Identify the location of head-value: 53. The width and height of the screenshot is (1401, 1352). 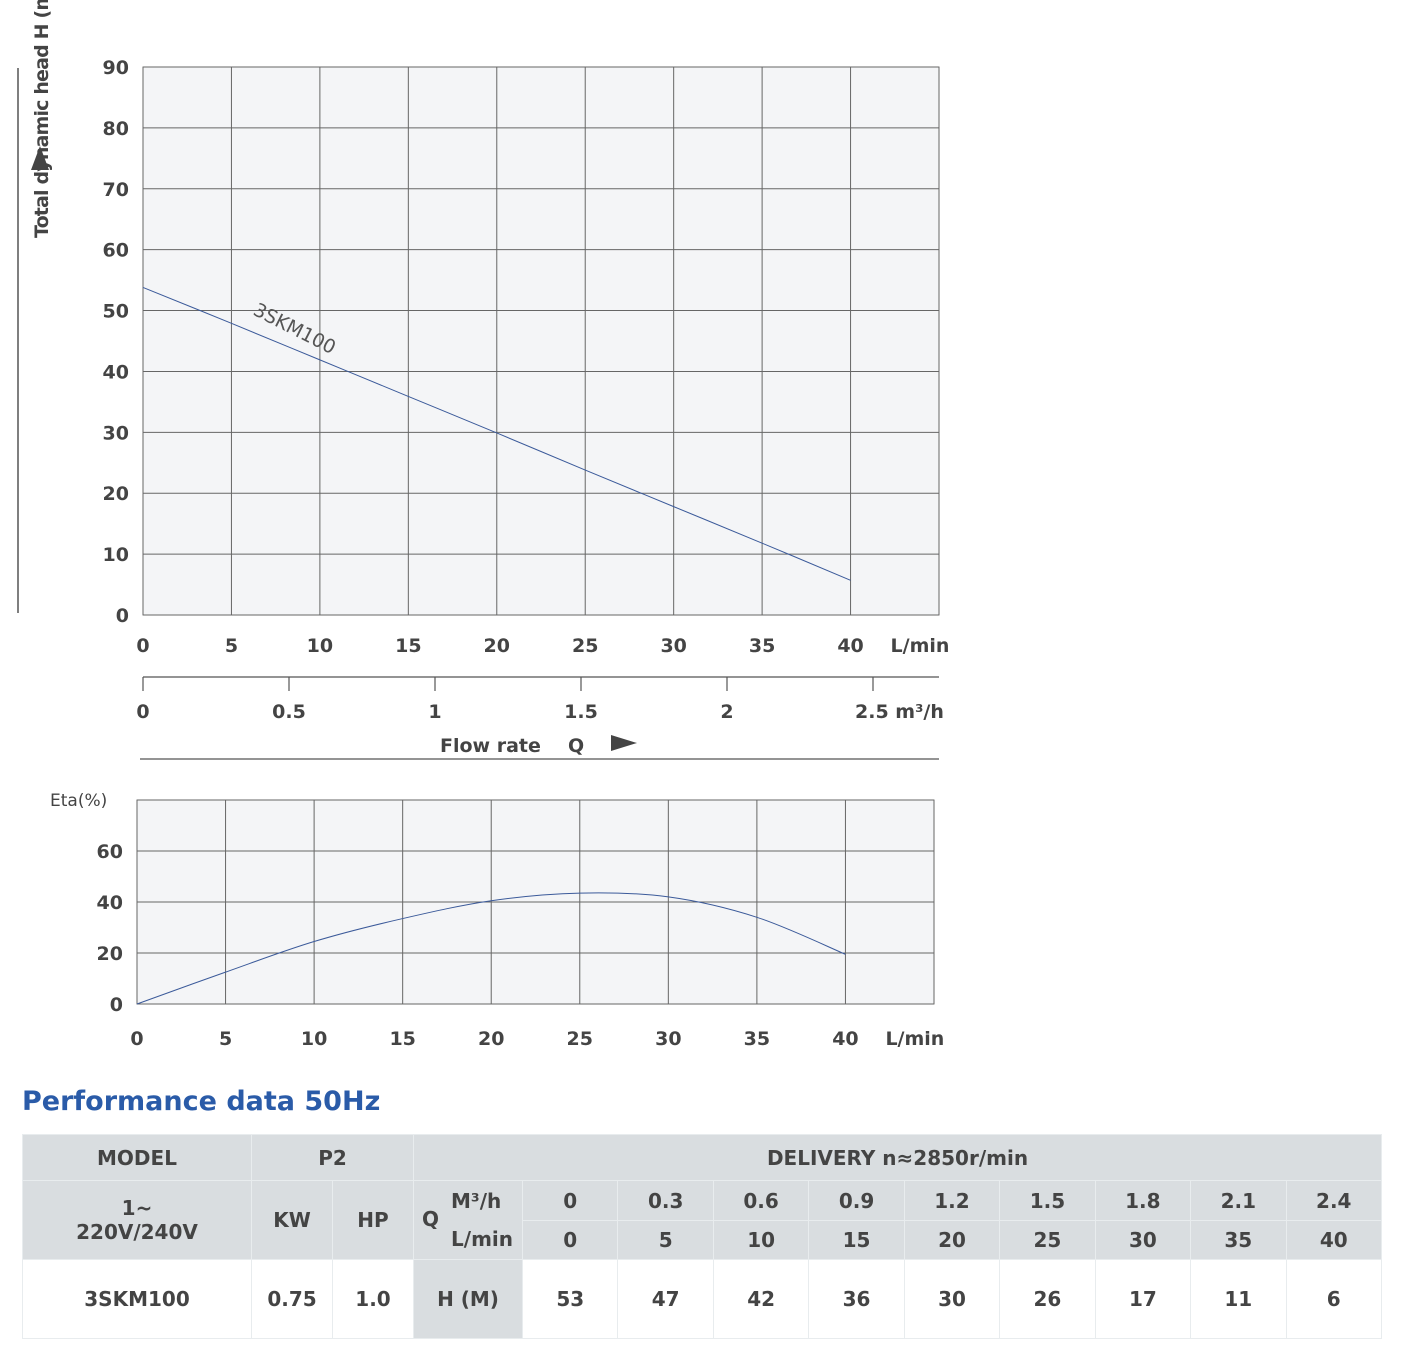
(570, 1299).